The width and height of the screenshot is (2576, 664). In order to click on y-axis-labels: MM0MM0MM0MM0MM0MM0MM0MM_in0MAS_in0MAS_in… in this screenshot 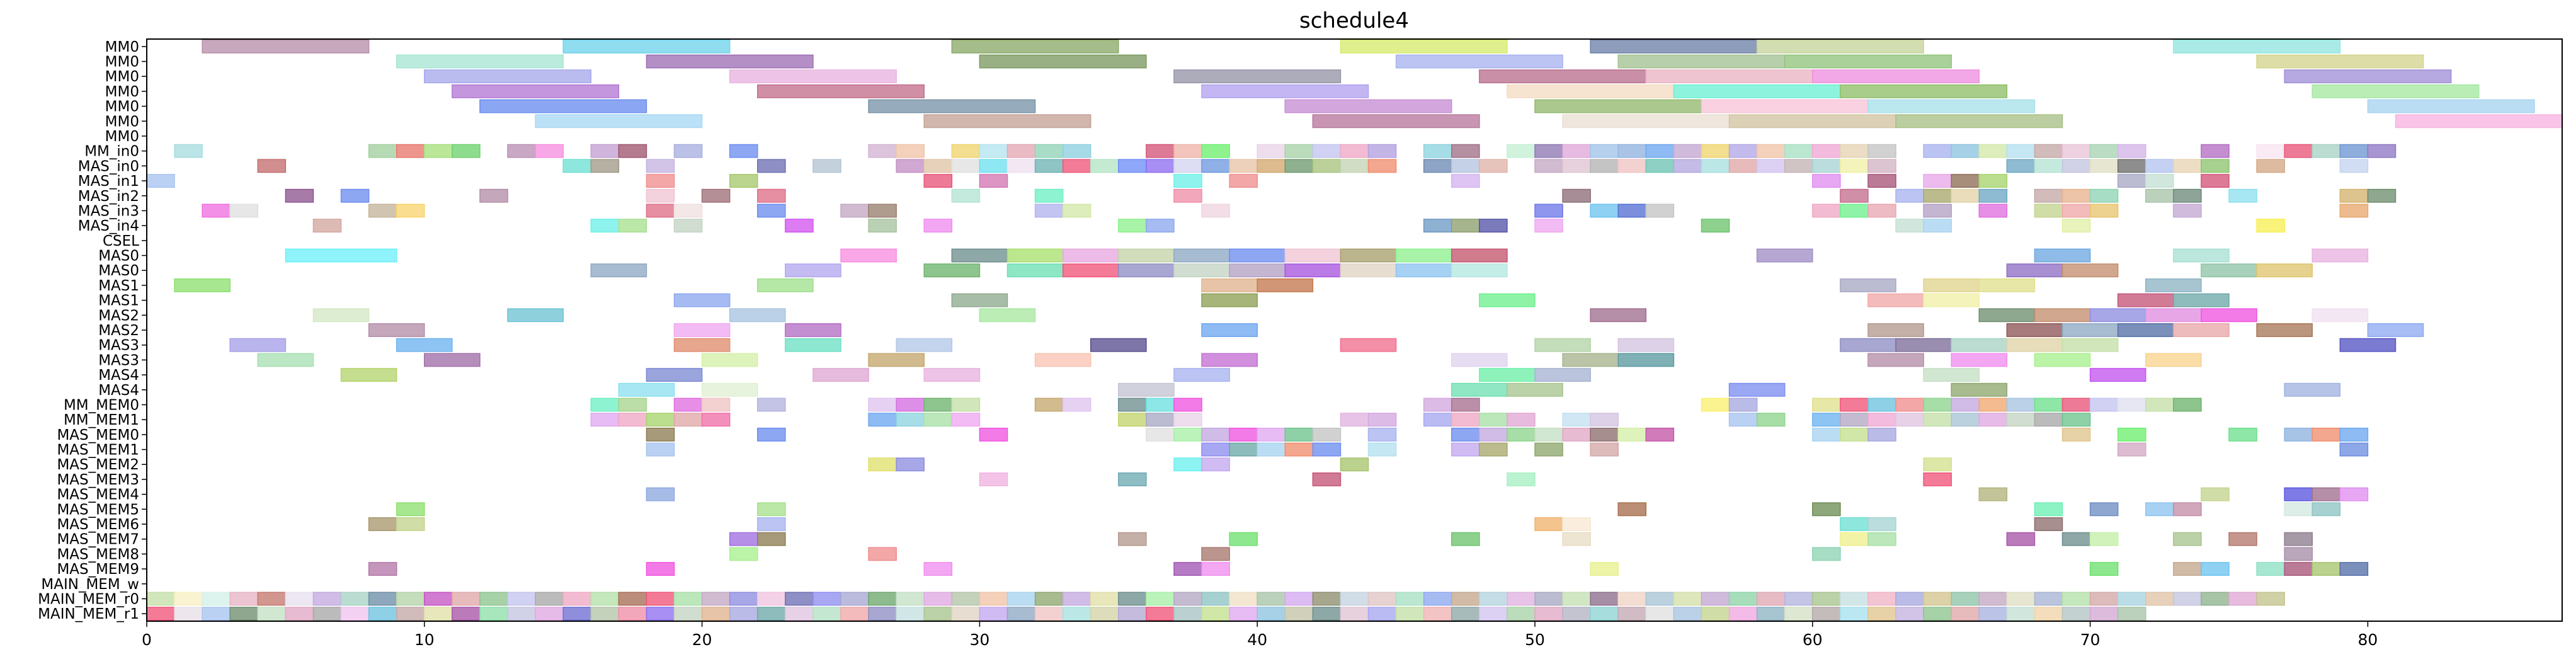, I will do `click(92, 330)`.